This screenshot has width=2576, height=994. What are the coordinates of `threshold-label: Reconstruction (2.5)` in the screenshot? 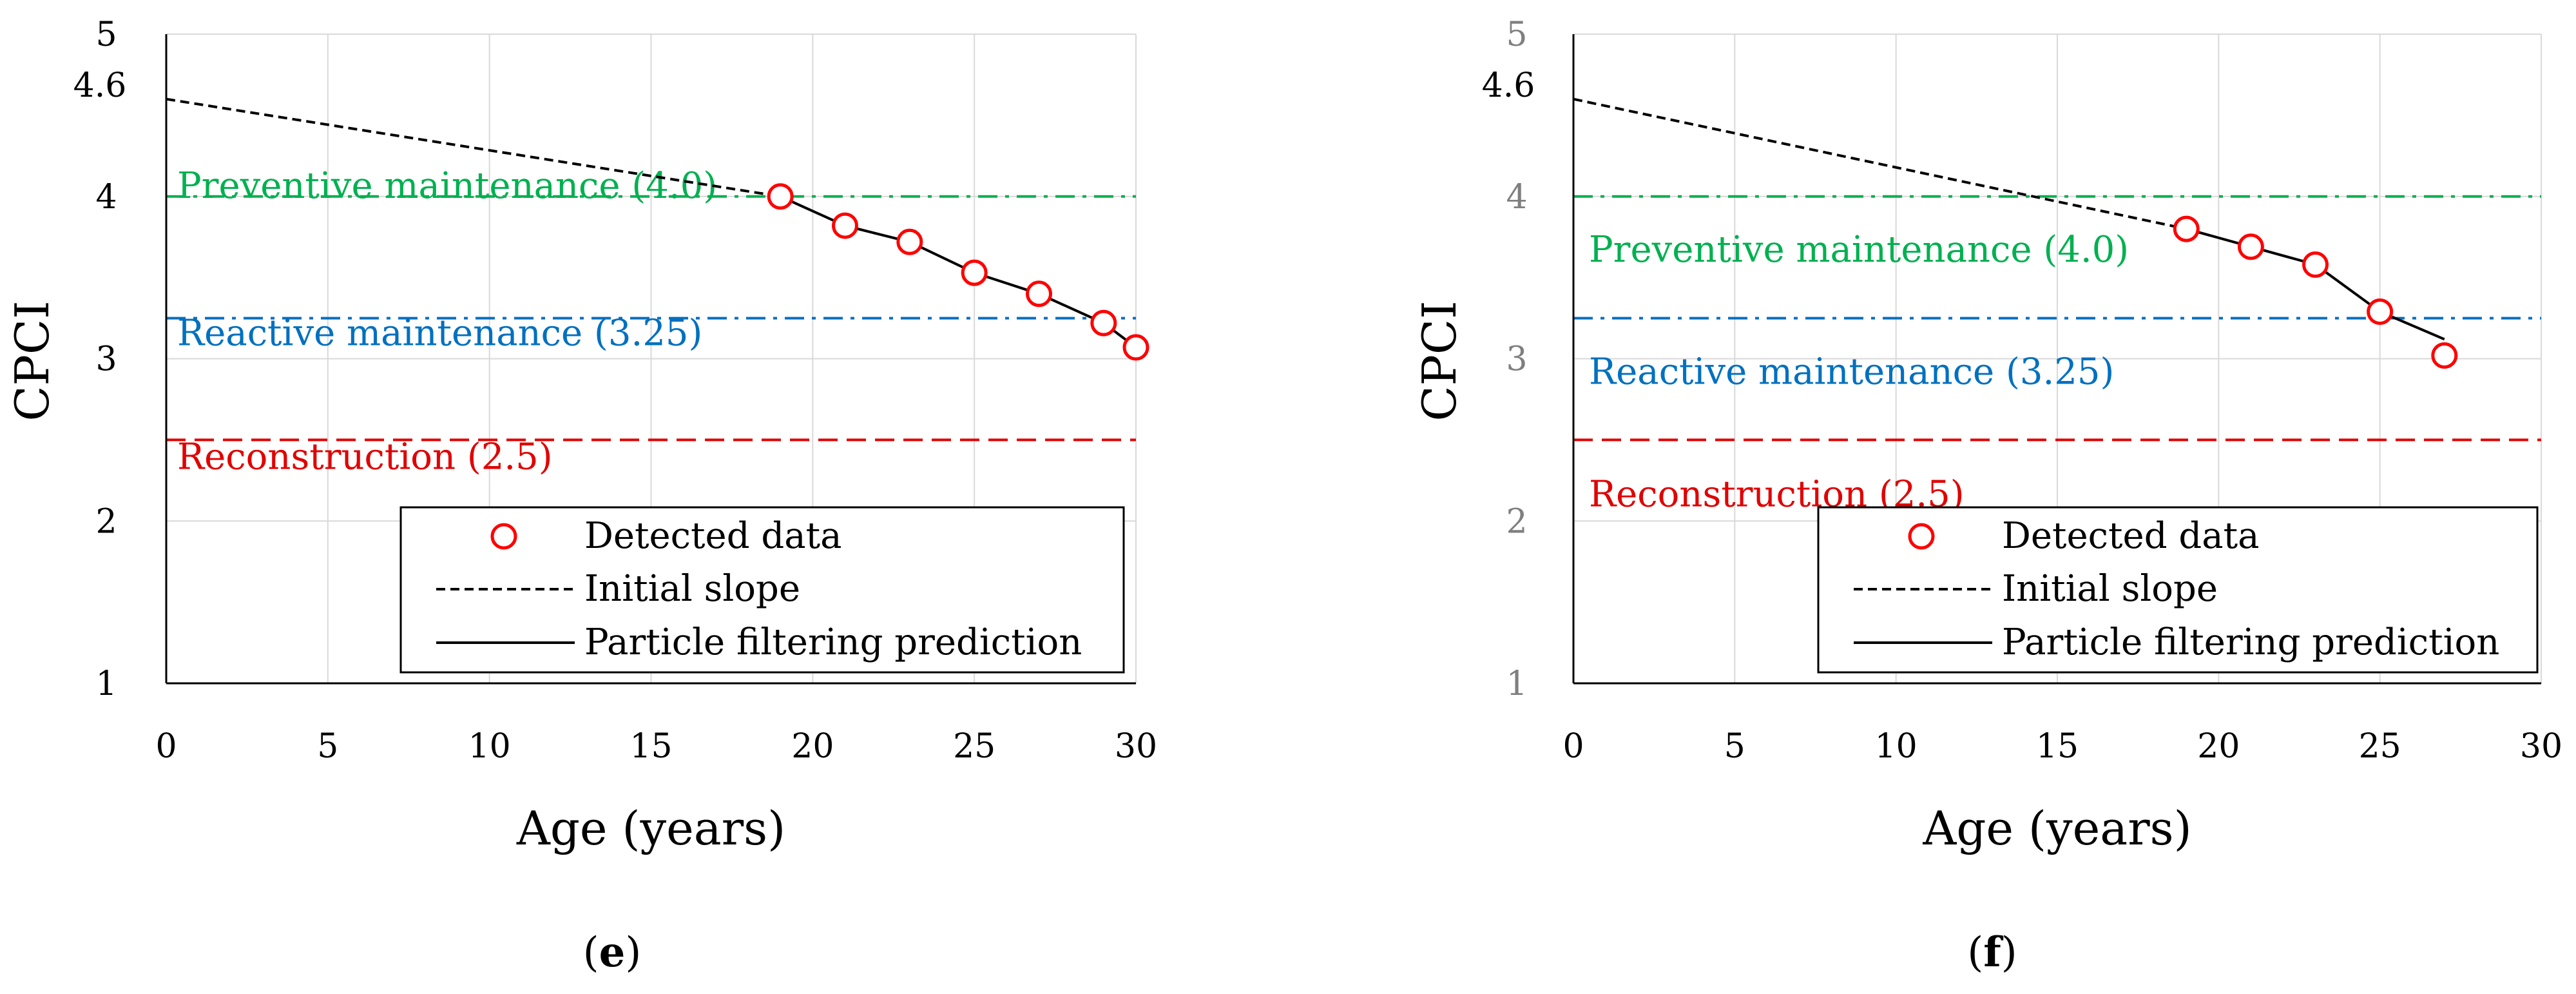 It's located at (365, 457).